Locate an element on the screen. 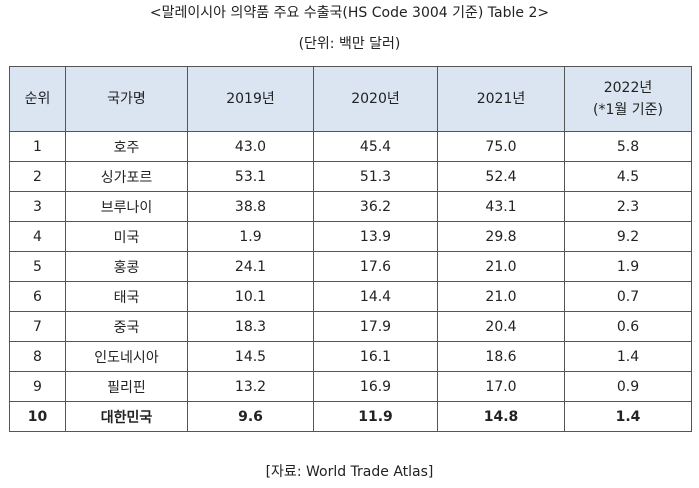 The image size is (699, 488). cell-2022: 2.3 is located at coordinates (628, 206).